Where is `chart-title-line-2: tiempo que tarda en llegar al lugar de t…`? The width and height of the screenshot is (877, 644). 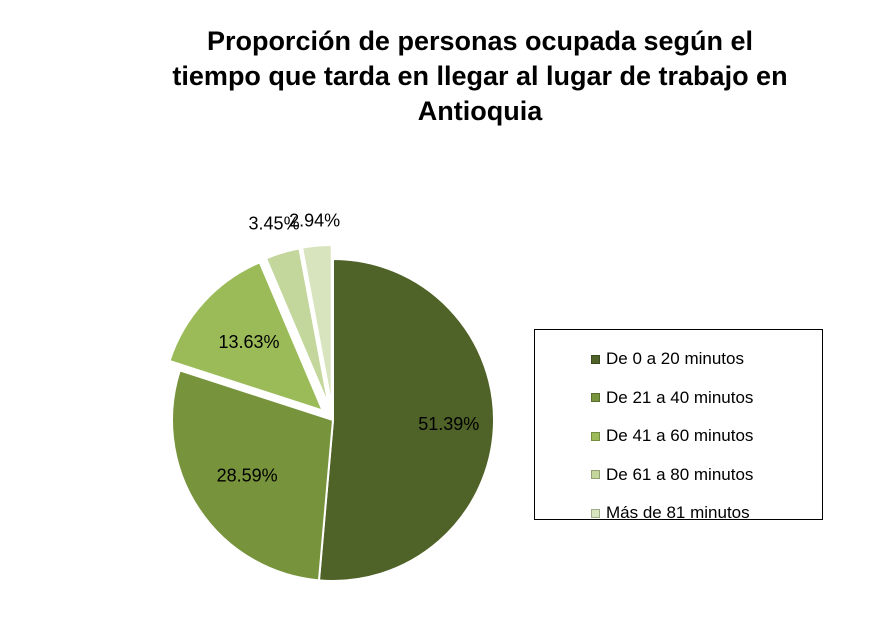
chart-title-line-2: tiempo que tarda en llegar al lugar de t… is located at coordinates (480, 76).